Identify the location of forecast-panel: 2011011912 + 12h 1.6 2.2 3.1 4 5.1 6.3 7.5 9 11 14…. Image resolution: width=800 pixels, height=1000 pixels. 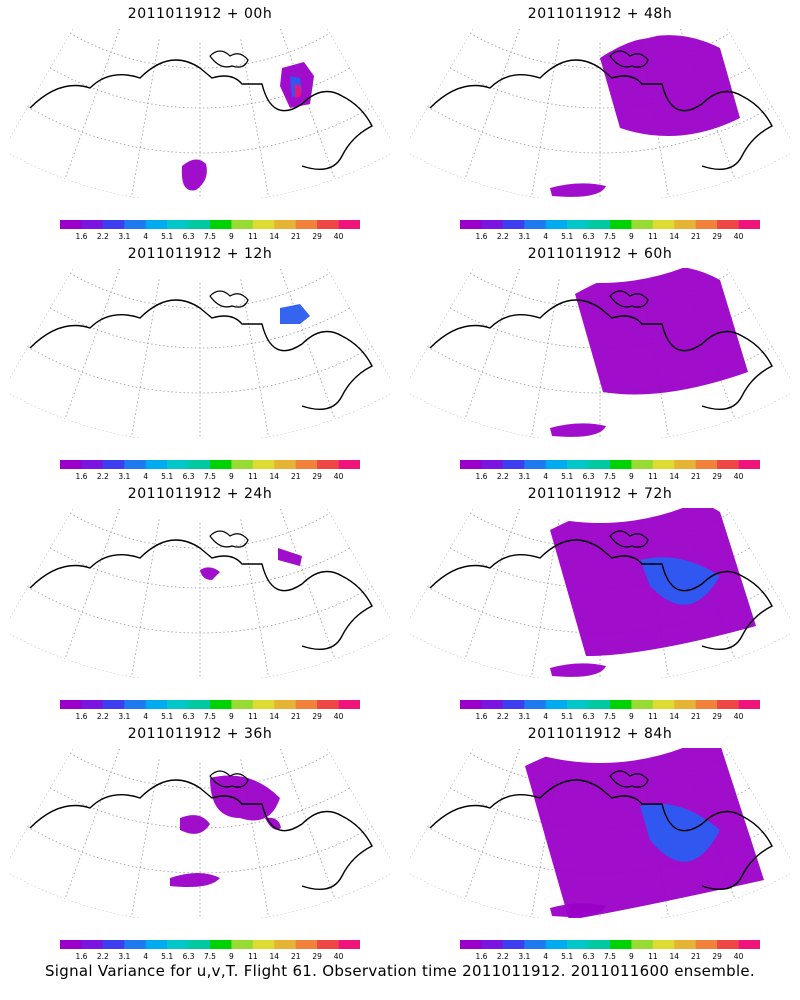
(200, 360).